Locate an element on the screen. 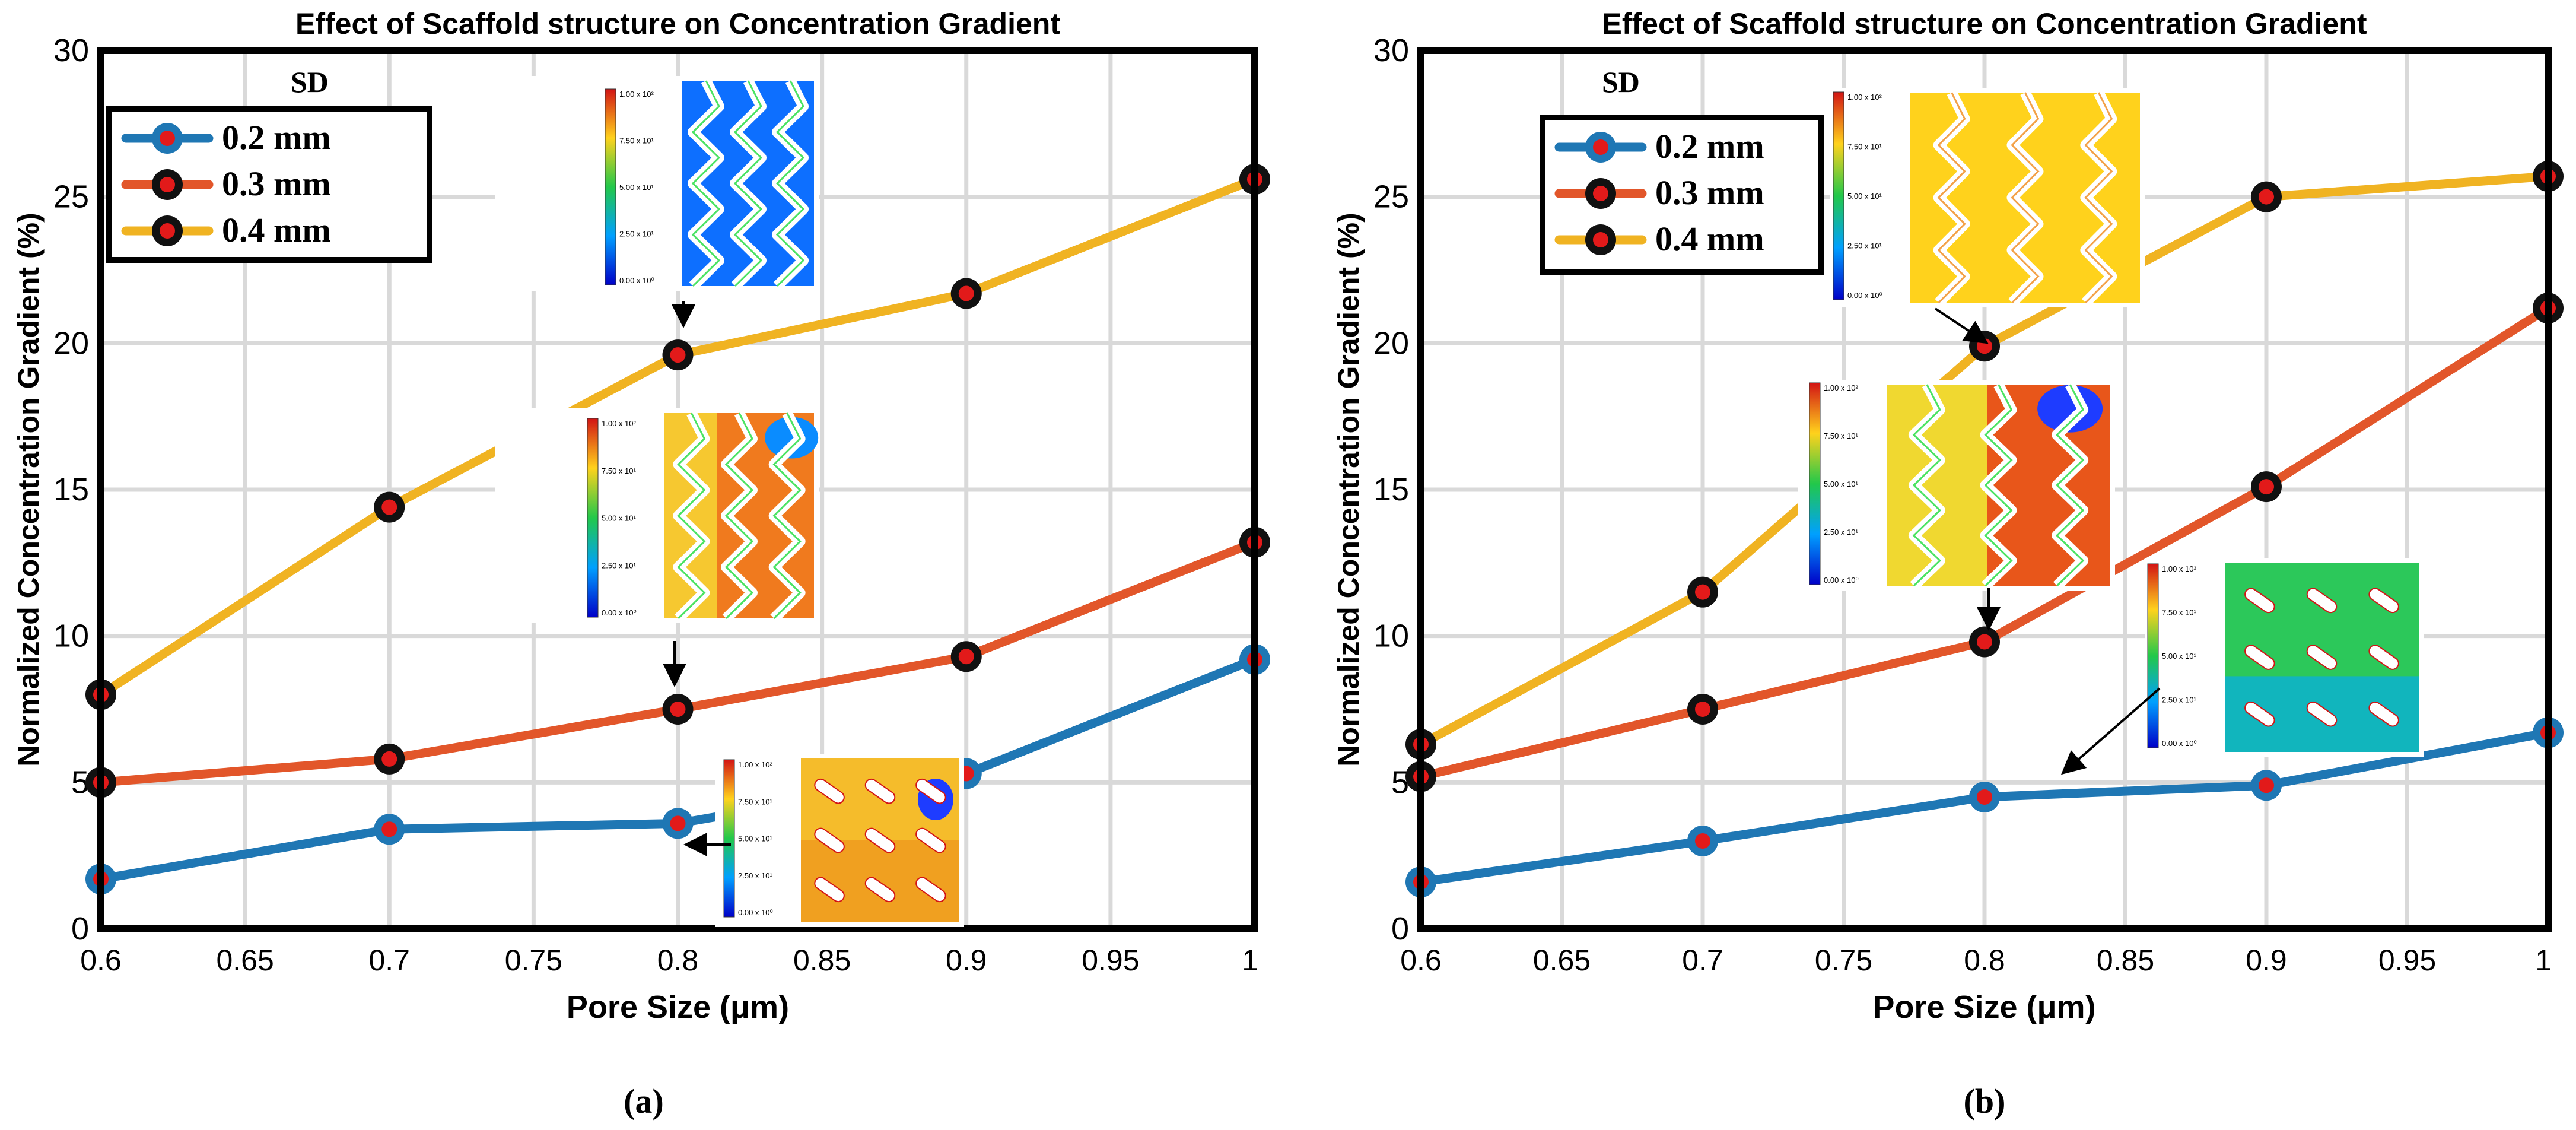 The image size is (2576, 1130). y-tick-label: 5 is located at coordinates (1400, 782).